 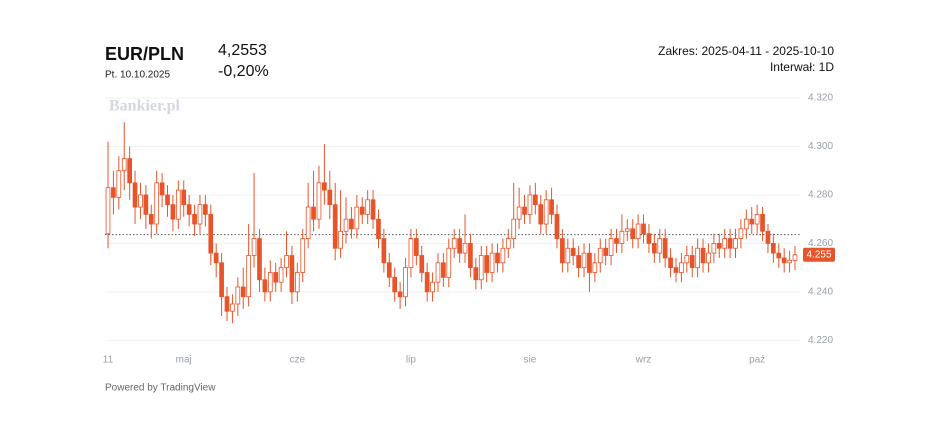 I want to click on price: 4,2553, so click(x=242, y=50).